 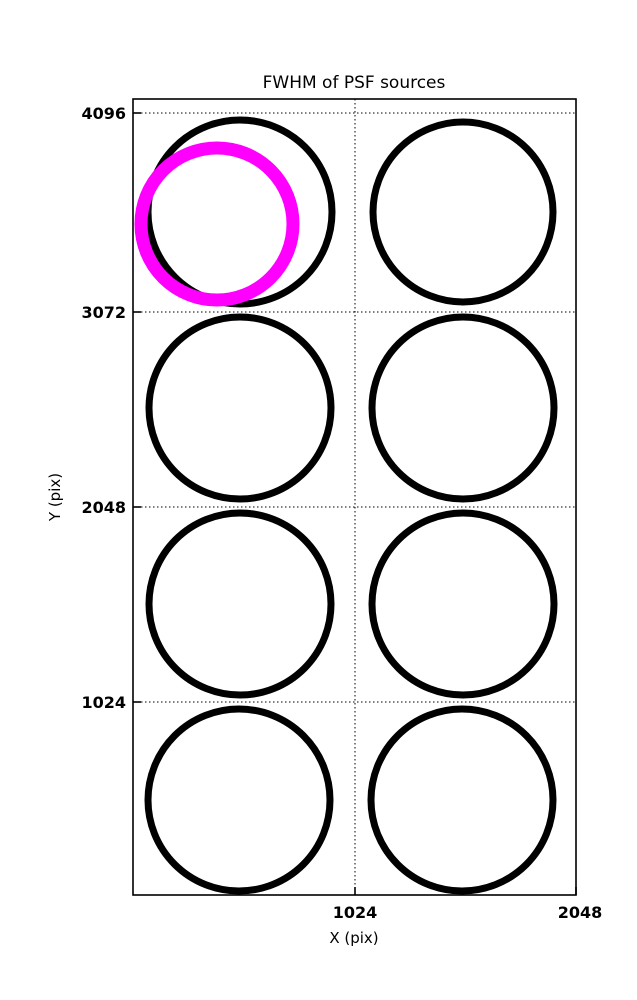 I want to click on chart-title: FWHM of PSF sources, so click(x=354, y=83).